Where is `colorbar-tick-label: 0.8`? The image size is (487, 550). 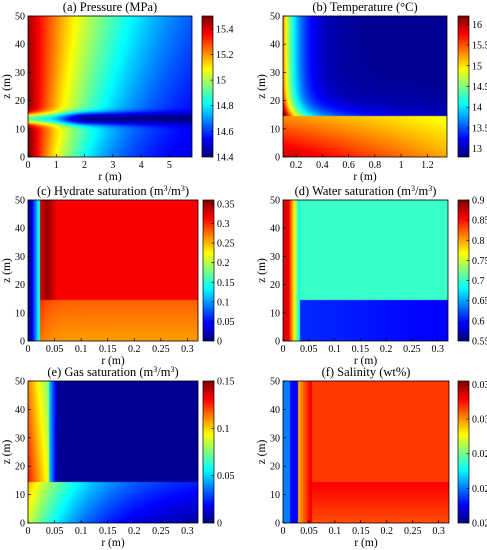 colorbar-tick-label: 0.8 is located at coordinates (478, 241).